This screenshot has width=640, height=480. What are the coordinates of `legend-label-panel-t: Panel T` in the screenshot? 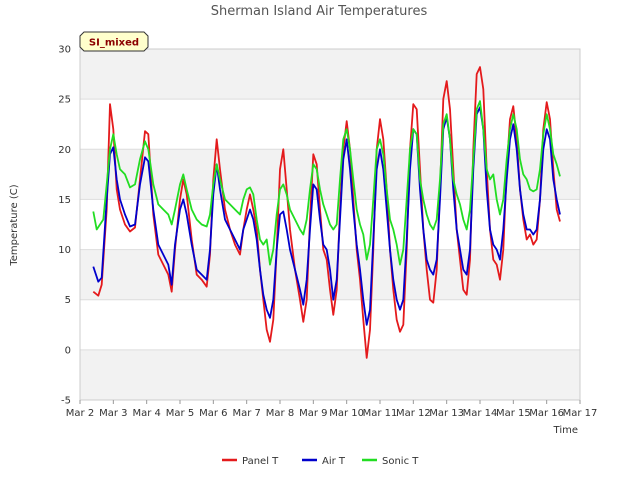 It's located at (260, 461).